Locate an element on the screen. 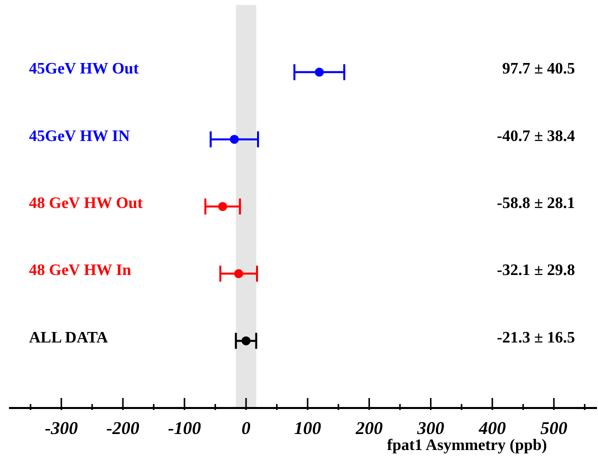 The image size is (598, 458). annotation: 97.7 ± 40.5 is located at coordinates (538, 69).